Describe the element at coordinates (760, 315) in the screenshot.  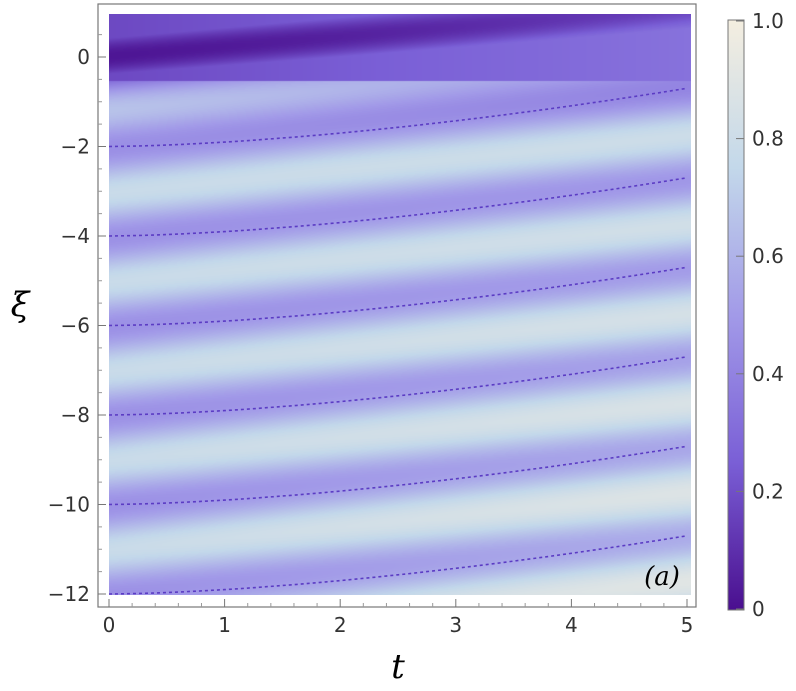
I see `colorbar-ticks: 0 0.2 0.4 0.6 0.8 1.0` at that location.